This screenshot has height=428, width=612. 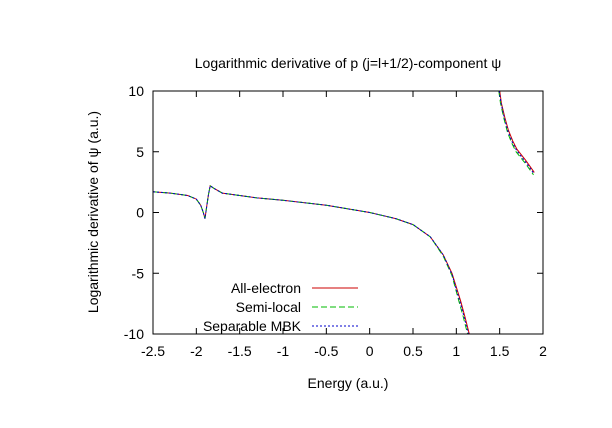 What do you see at coordinates (136, 91) in the screenshot?
I see `y-tick-label: 10` at bounding box center [136, 91].